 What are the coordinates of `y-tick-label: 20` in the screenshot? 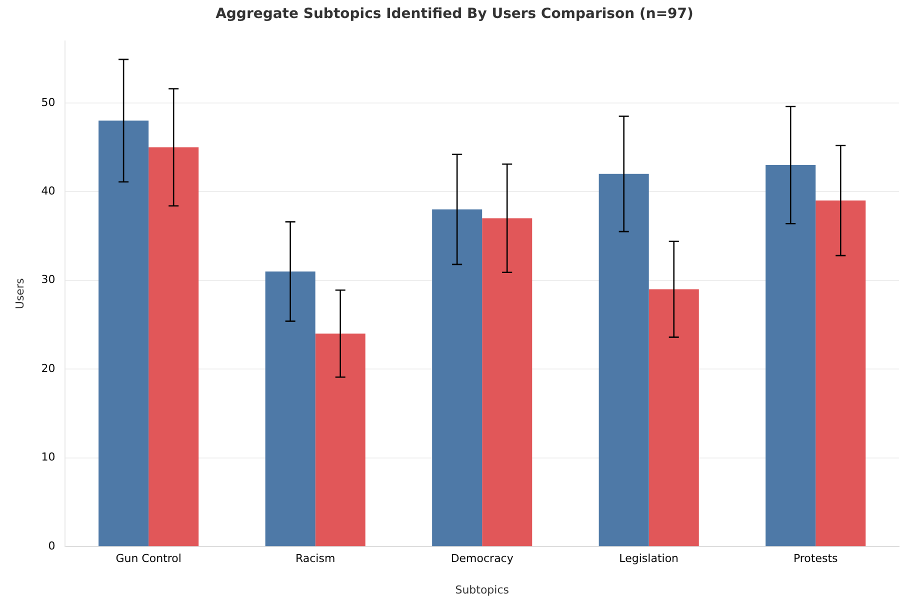 It's located at (48, 368).